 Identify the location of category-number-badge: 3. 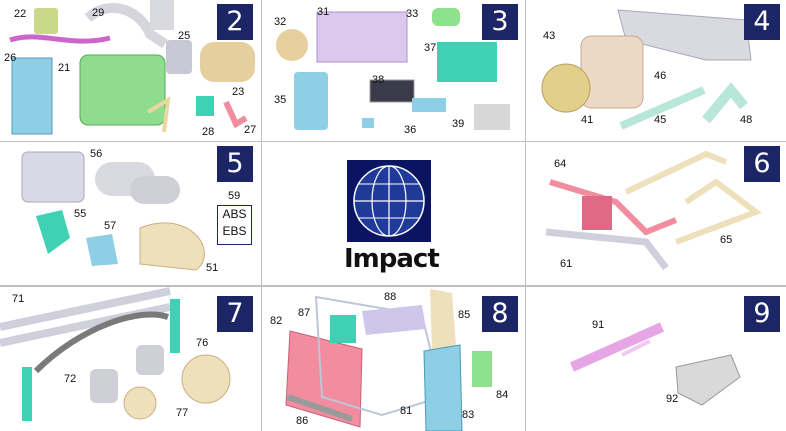
(500, 22).